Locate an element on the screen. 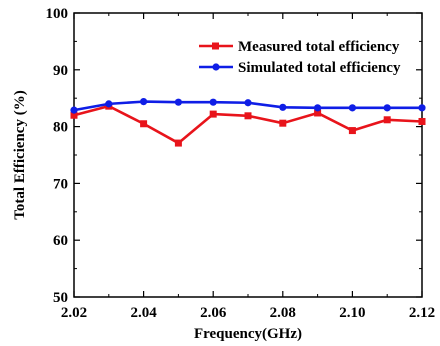 This screenshot has height=346, width=440. y-tick-label: 60 is located at coordinates (60, 241).